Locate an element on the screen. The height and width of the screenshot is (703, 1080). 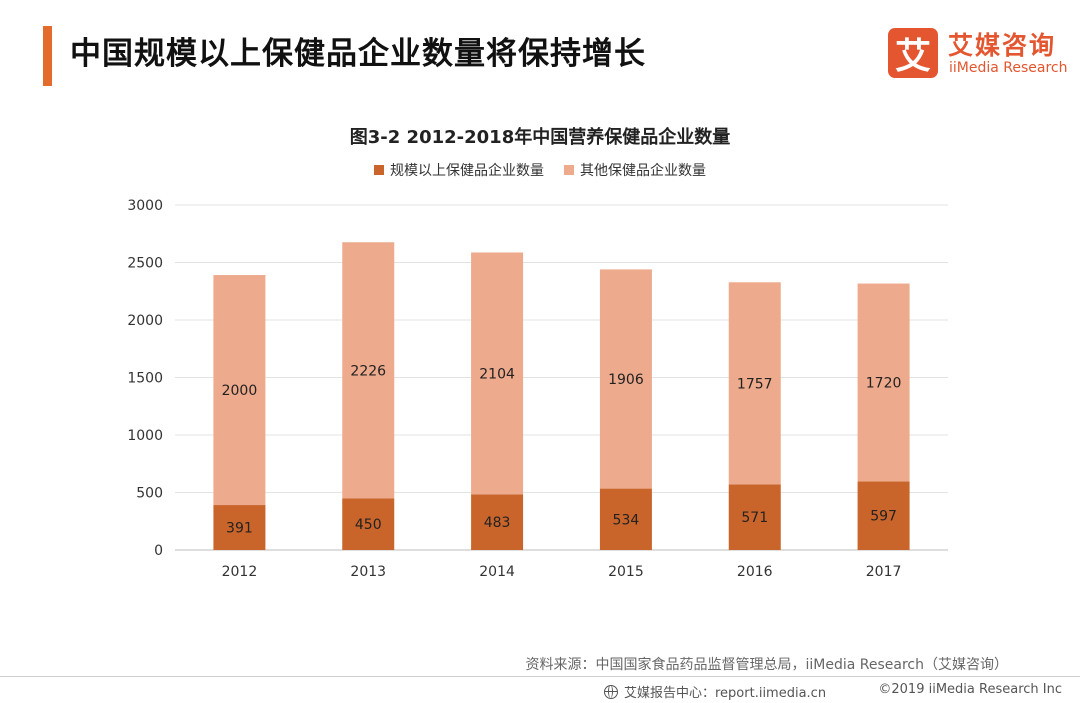
logo-name-cn: 艾媒咨询 is located at coordinates (1002, 45).